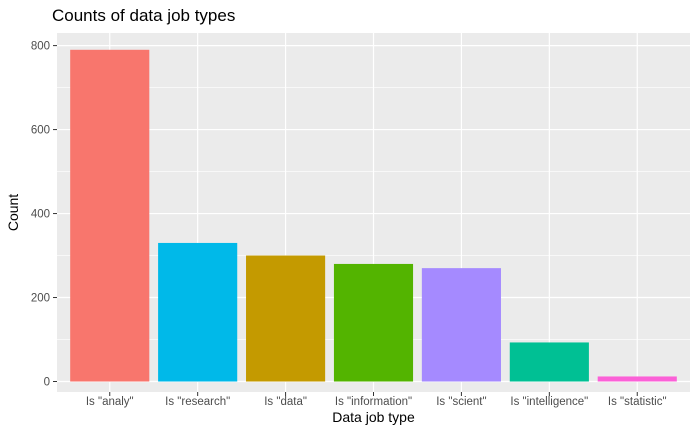 This screenshot has width=700, height=432. I want to click on x-tick-label: Is "statistic", so click(637, 402).